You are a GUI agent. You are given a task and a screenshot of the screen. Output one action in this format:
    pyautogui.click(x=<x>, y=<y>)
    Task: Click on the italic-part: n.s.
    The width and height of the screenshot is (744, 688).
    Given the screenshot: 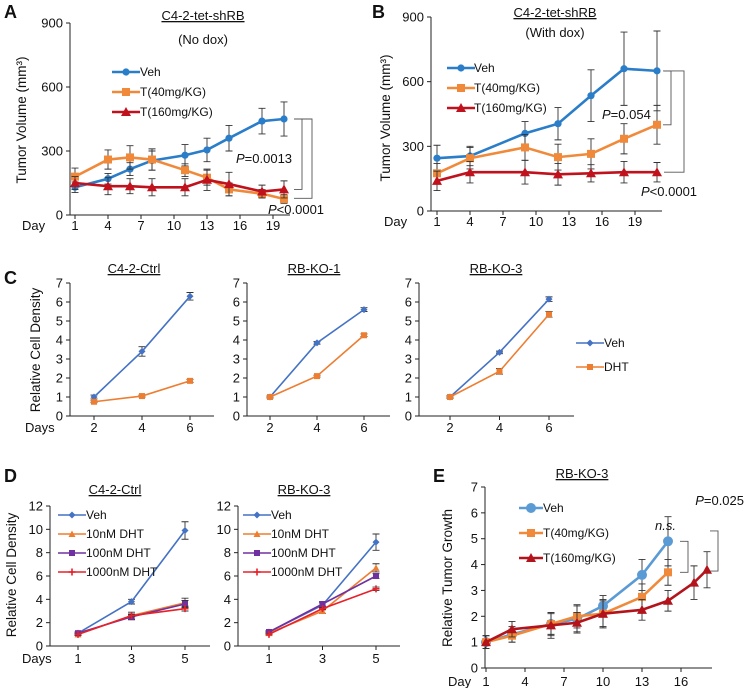 What is the action you would take?
    pyautogui.click(x=665, y=525)
    